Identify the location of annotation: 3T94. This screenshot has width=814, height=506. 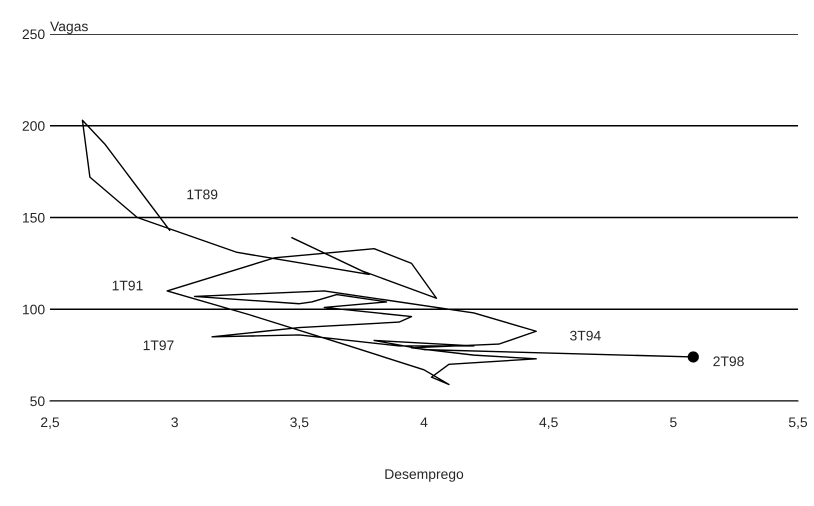
(585, 335).